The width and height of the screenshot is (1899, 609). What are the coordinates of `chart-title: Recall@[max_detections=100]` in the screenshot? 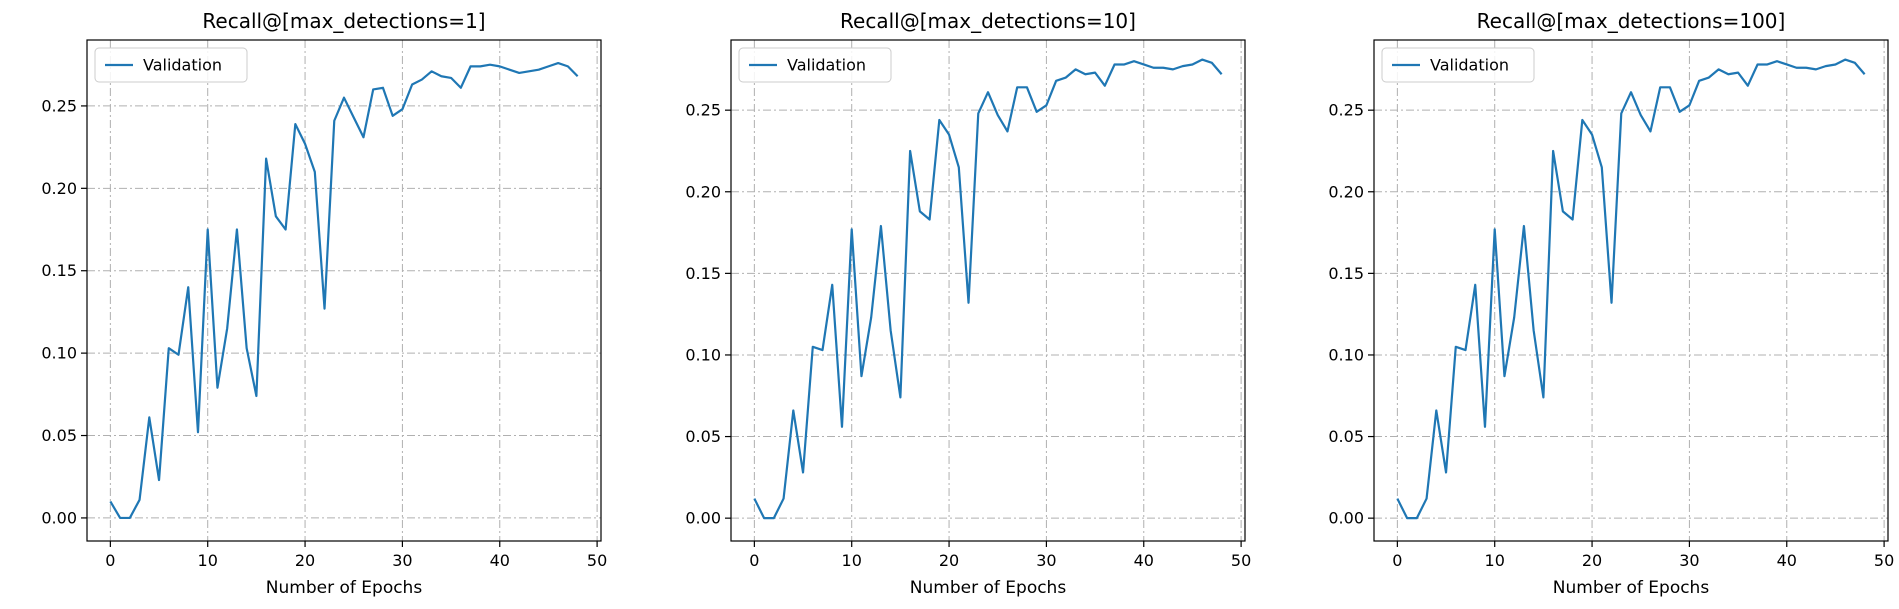 It's located at (1631, 21).